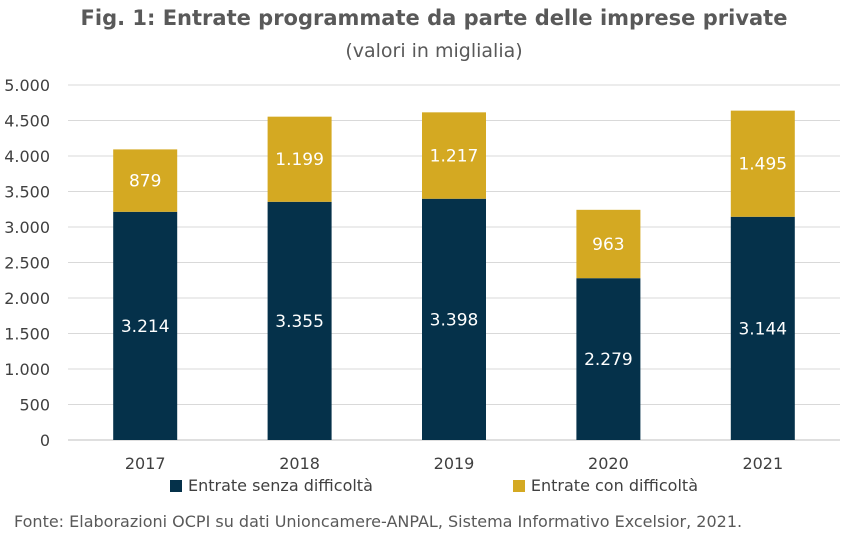 This screenshot has width=868, height=538. I want to click on x-tick-label: 2018, so click(299, 463).